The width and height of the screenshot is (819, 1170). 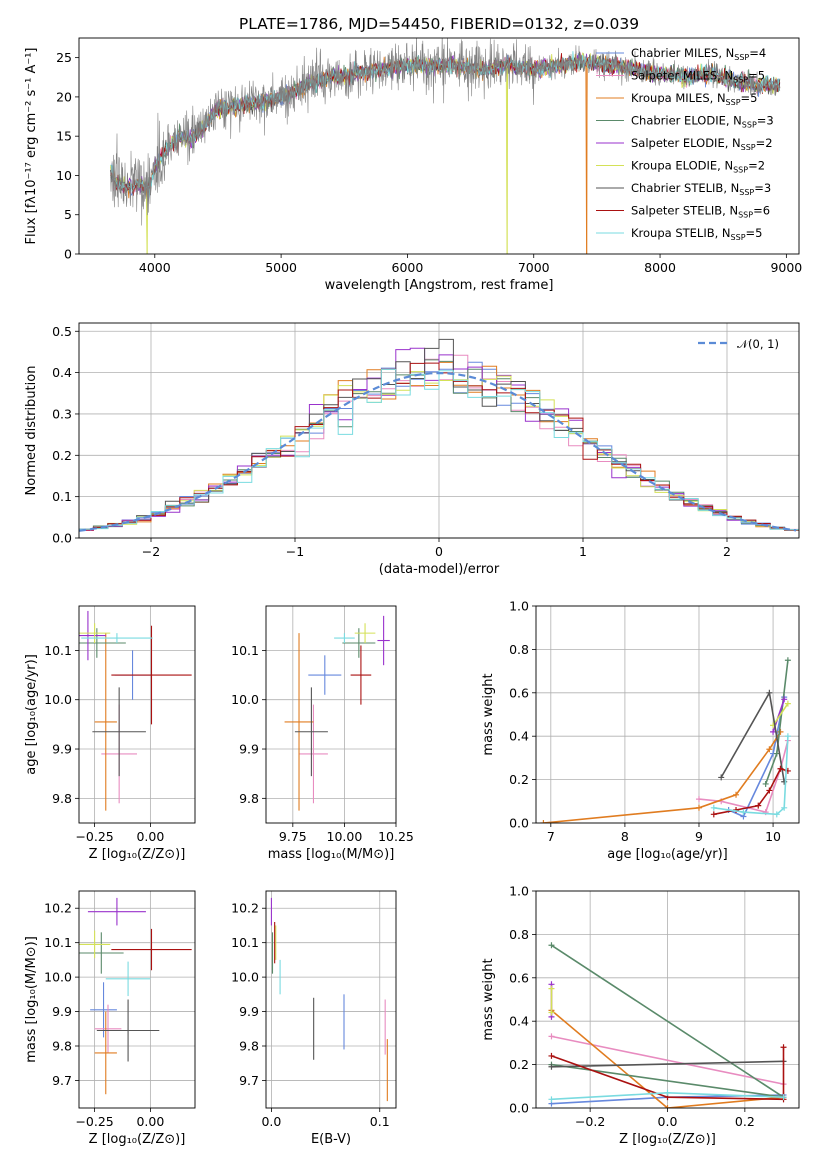 What do you see at coordinates (281, 267) in the screenshot?
I see `x-tick-label: 5000` at bounding box center [281, 267].